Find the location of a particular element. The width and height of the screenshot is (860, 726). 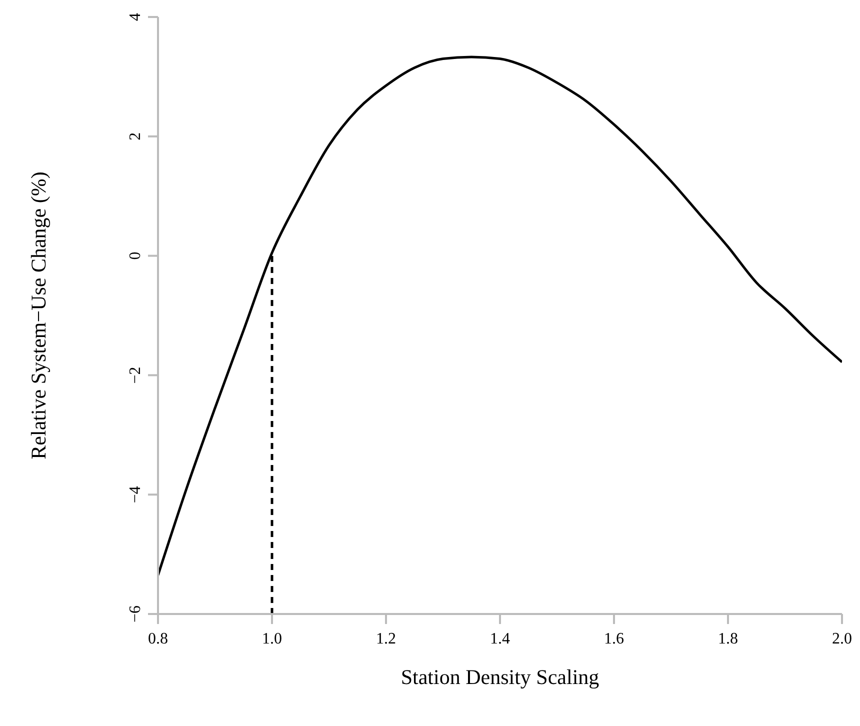

x-tick-label: 1.0 is located at coordinates (272, 639).